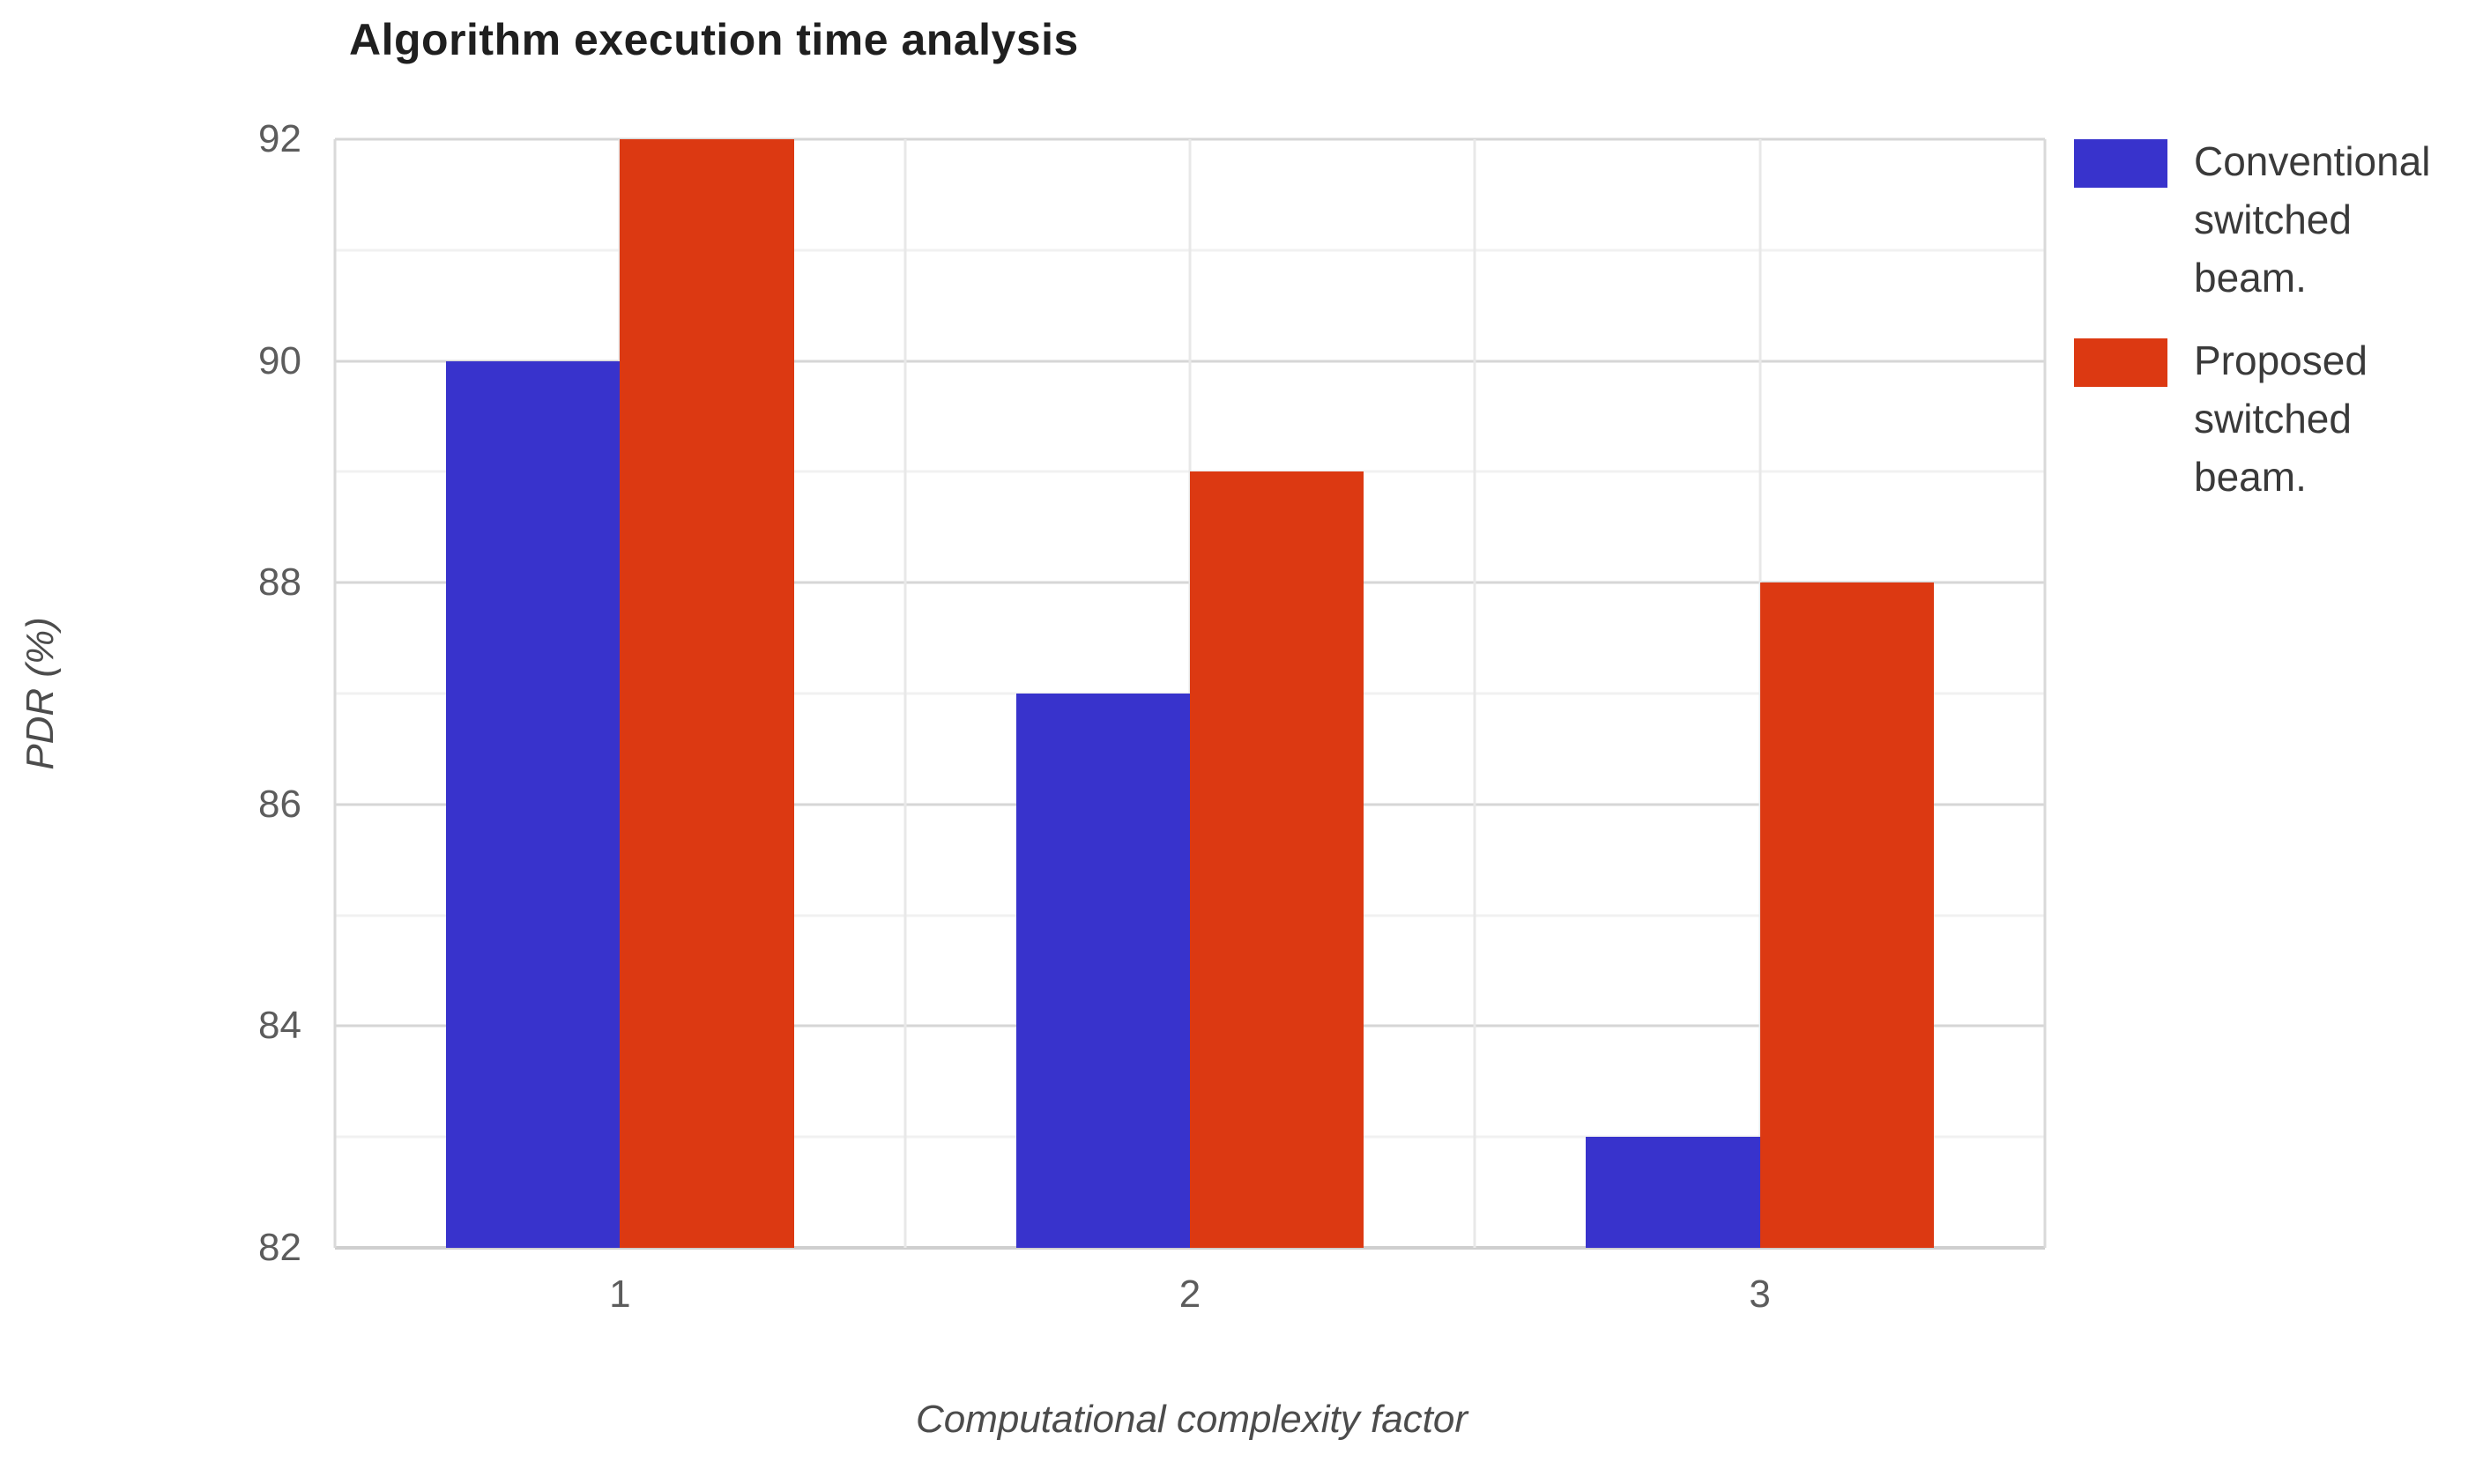 The width and height of the screenshot is (2483, 1484). I want to click on legend-label-2: Proposed switched beam., so click(2281, 419).